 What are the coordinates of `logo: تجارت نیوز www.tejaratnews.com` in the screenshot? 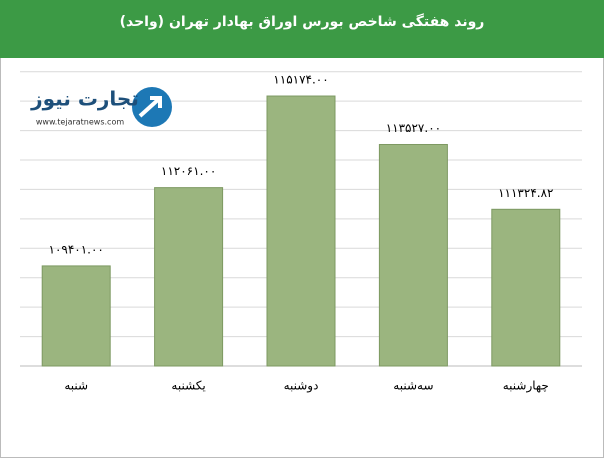 It's located at (101, 107).